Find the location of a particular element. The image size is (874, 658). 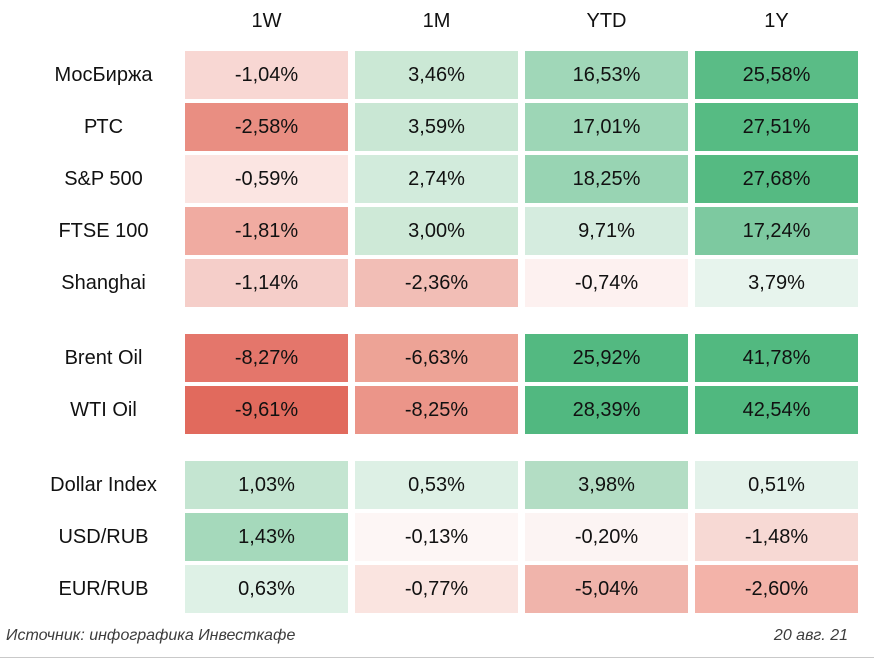

heatmap-cell-1w: 0,63% is located at coordinates (266, 589).